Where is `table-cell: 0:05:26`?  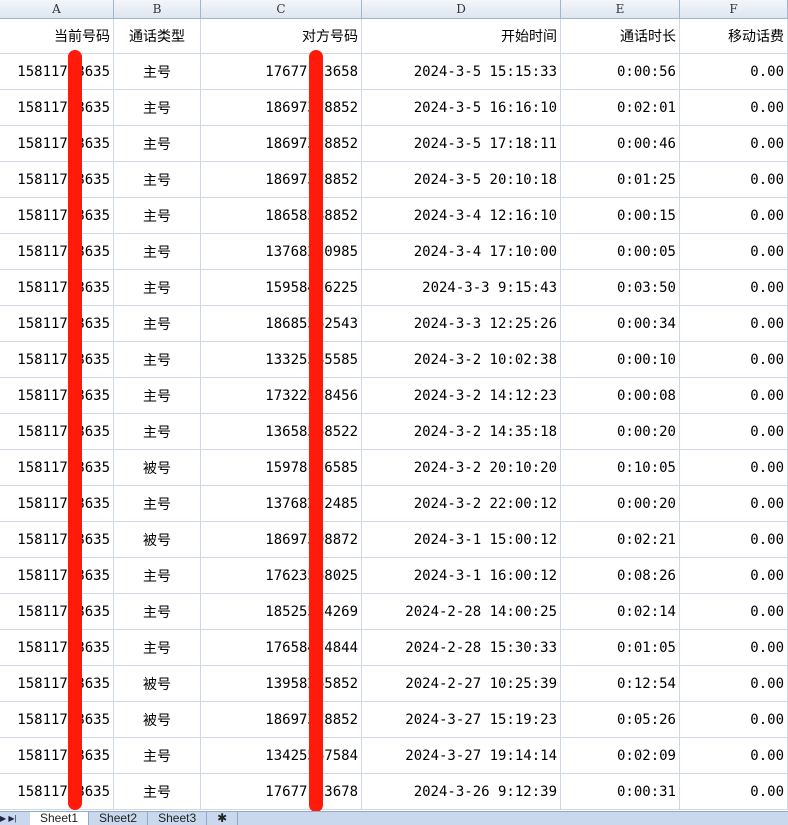
table-cell: 0:05:26 is located at coordinates (620, 719).